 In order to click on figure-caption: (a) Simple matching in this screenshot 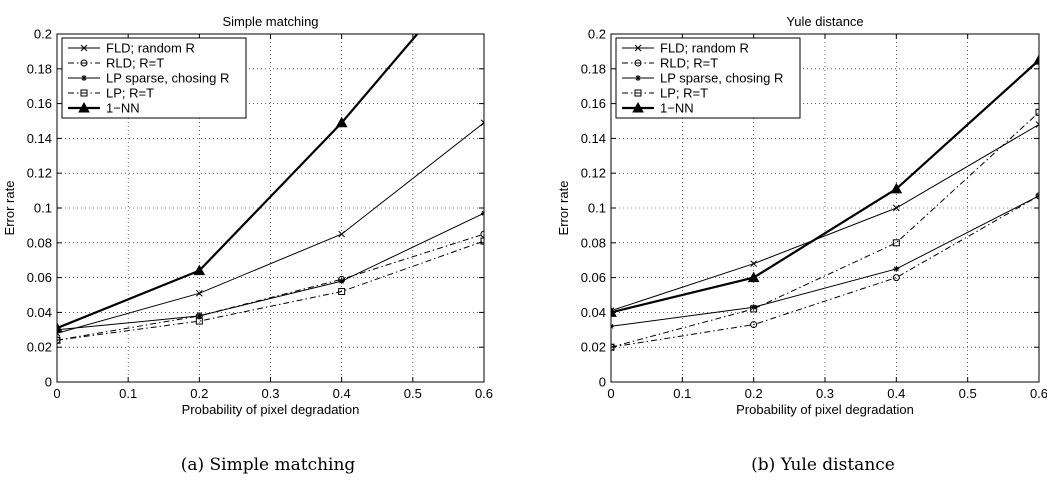, I will do `click(268, 465)`.